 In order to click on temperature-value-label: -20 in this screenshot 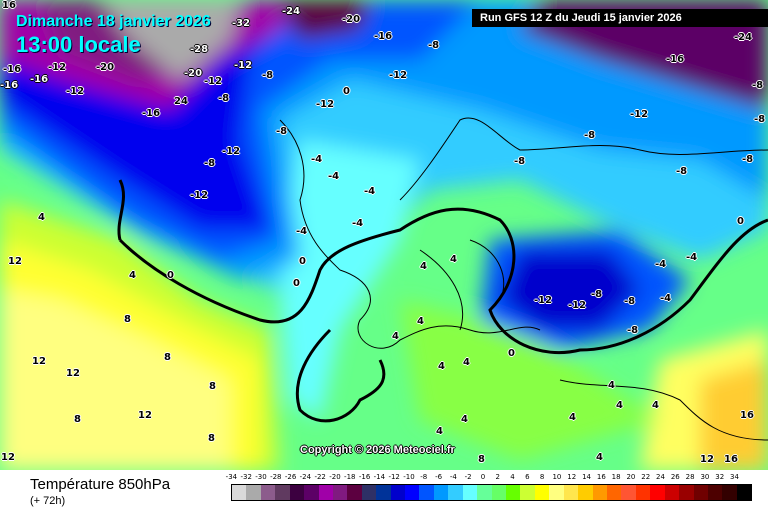, I will do `click(351, 19)`.